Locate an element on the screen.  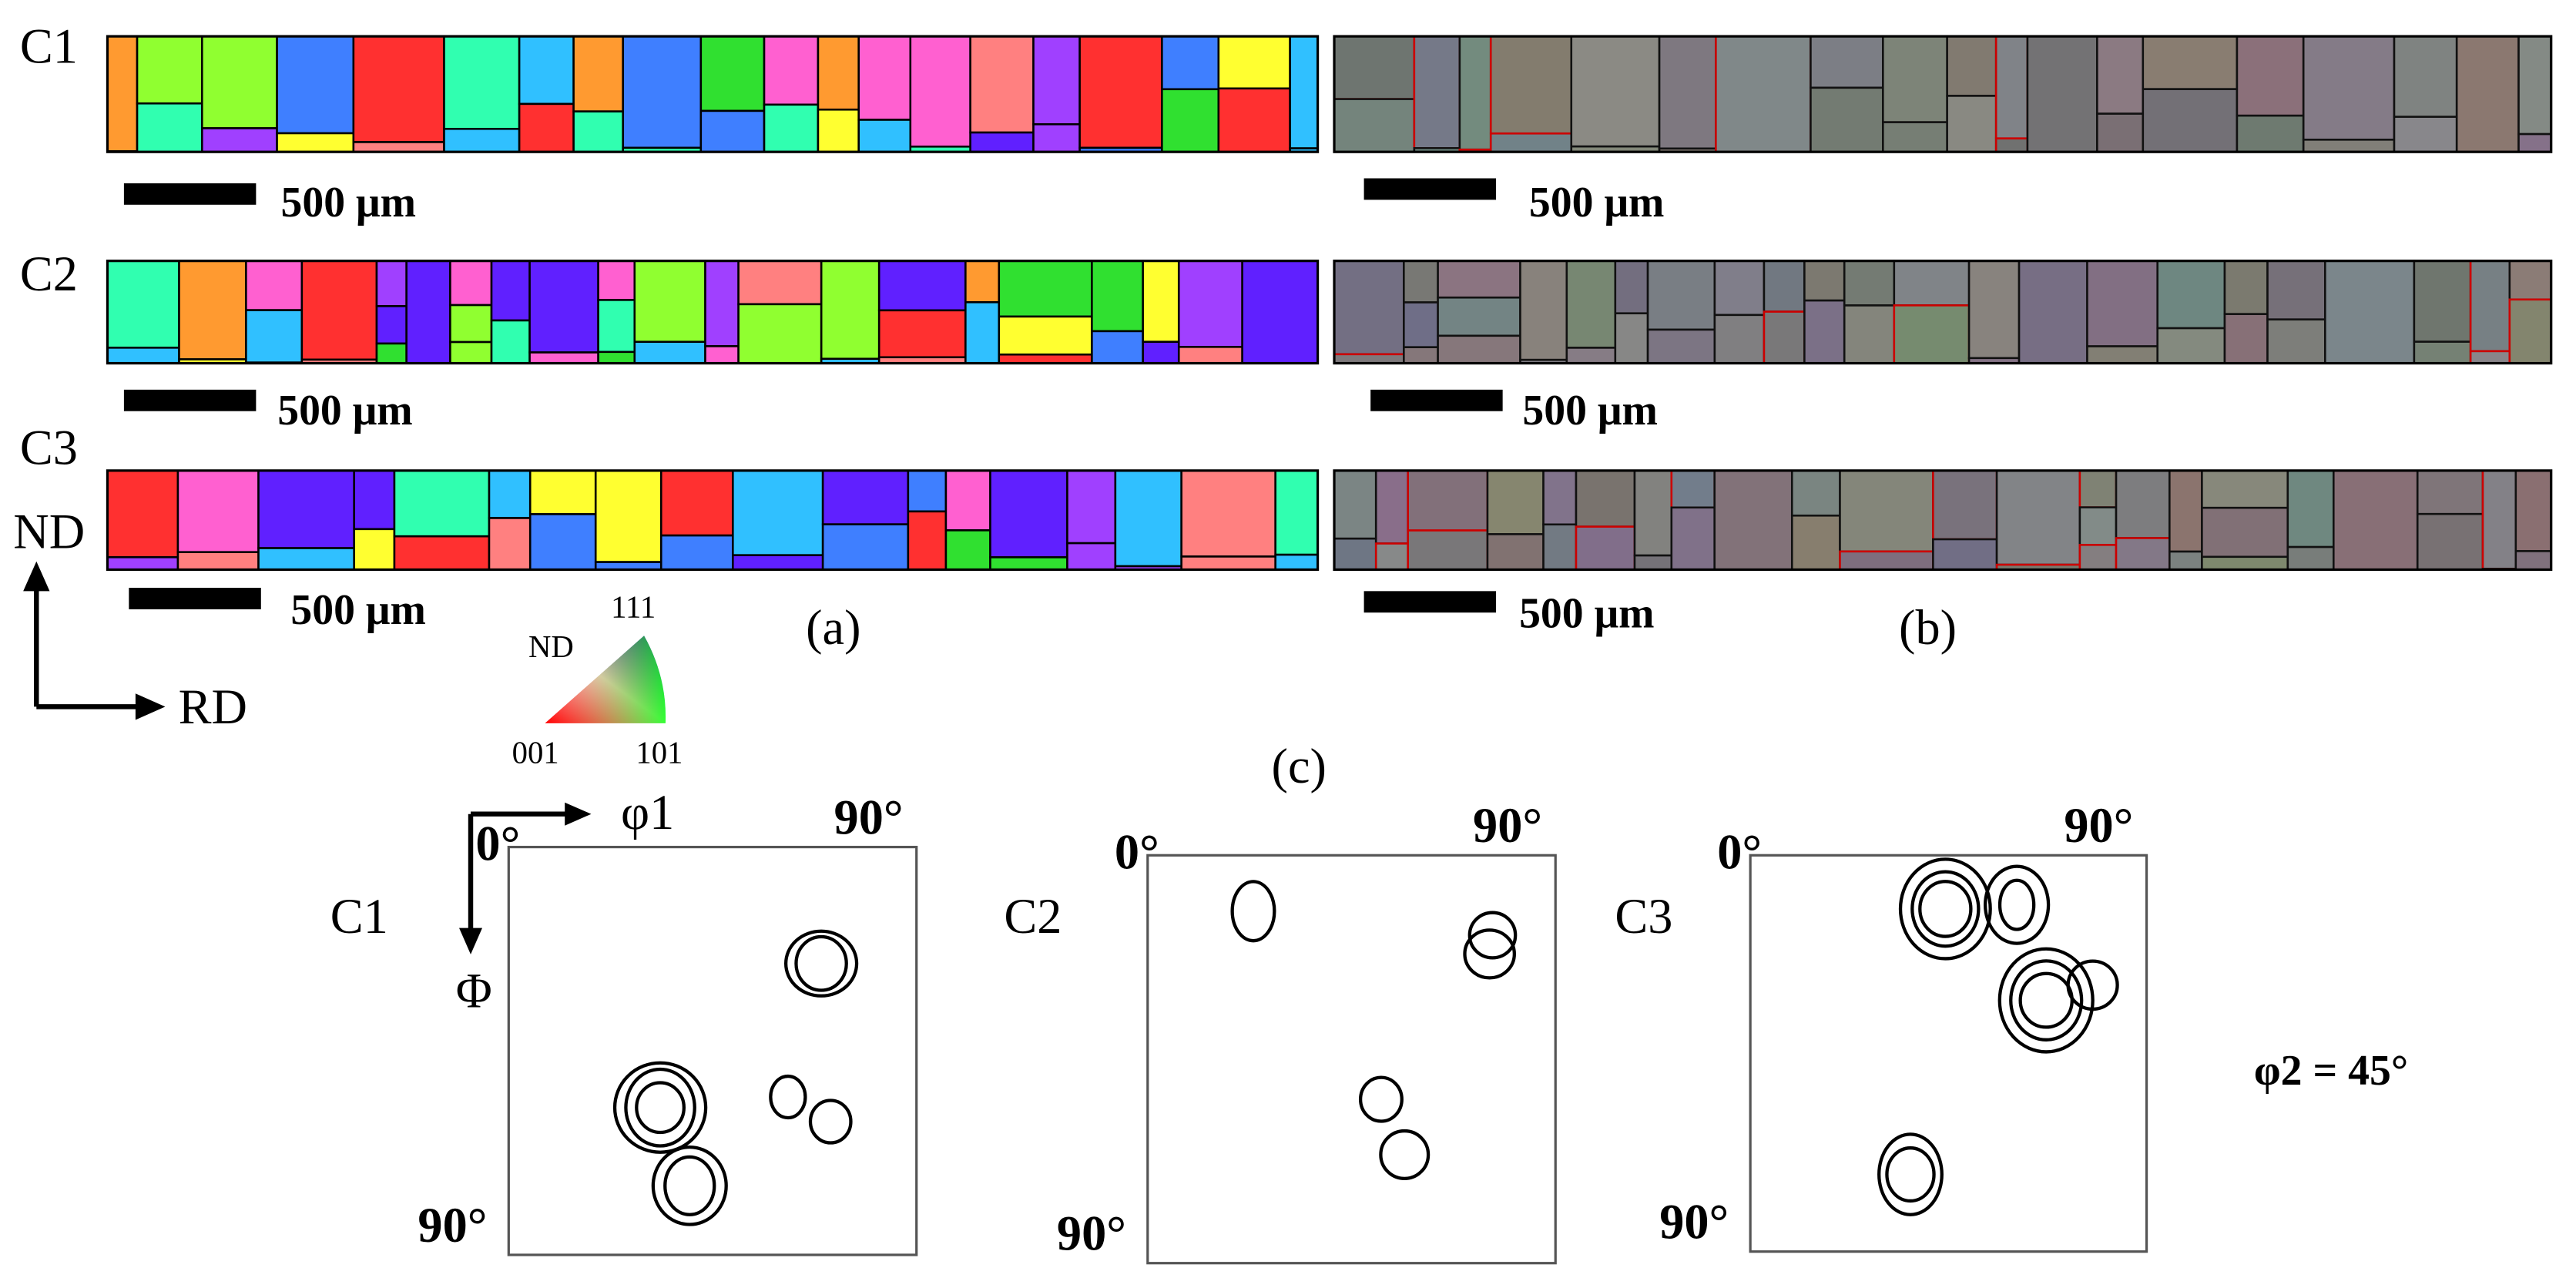
ipf-corner: 111 is located at coordinates (633, 607).